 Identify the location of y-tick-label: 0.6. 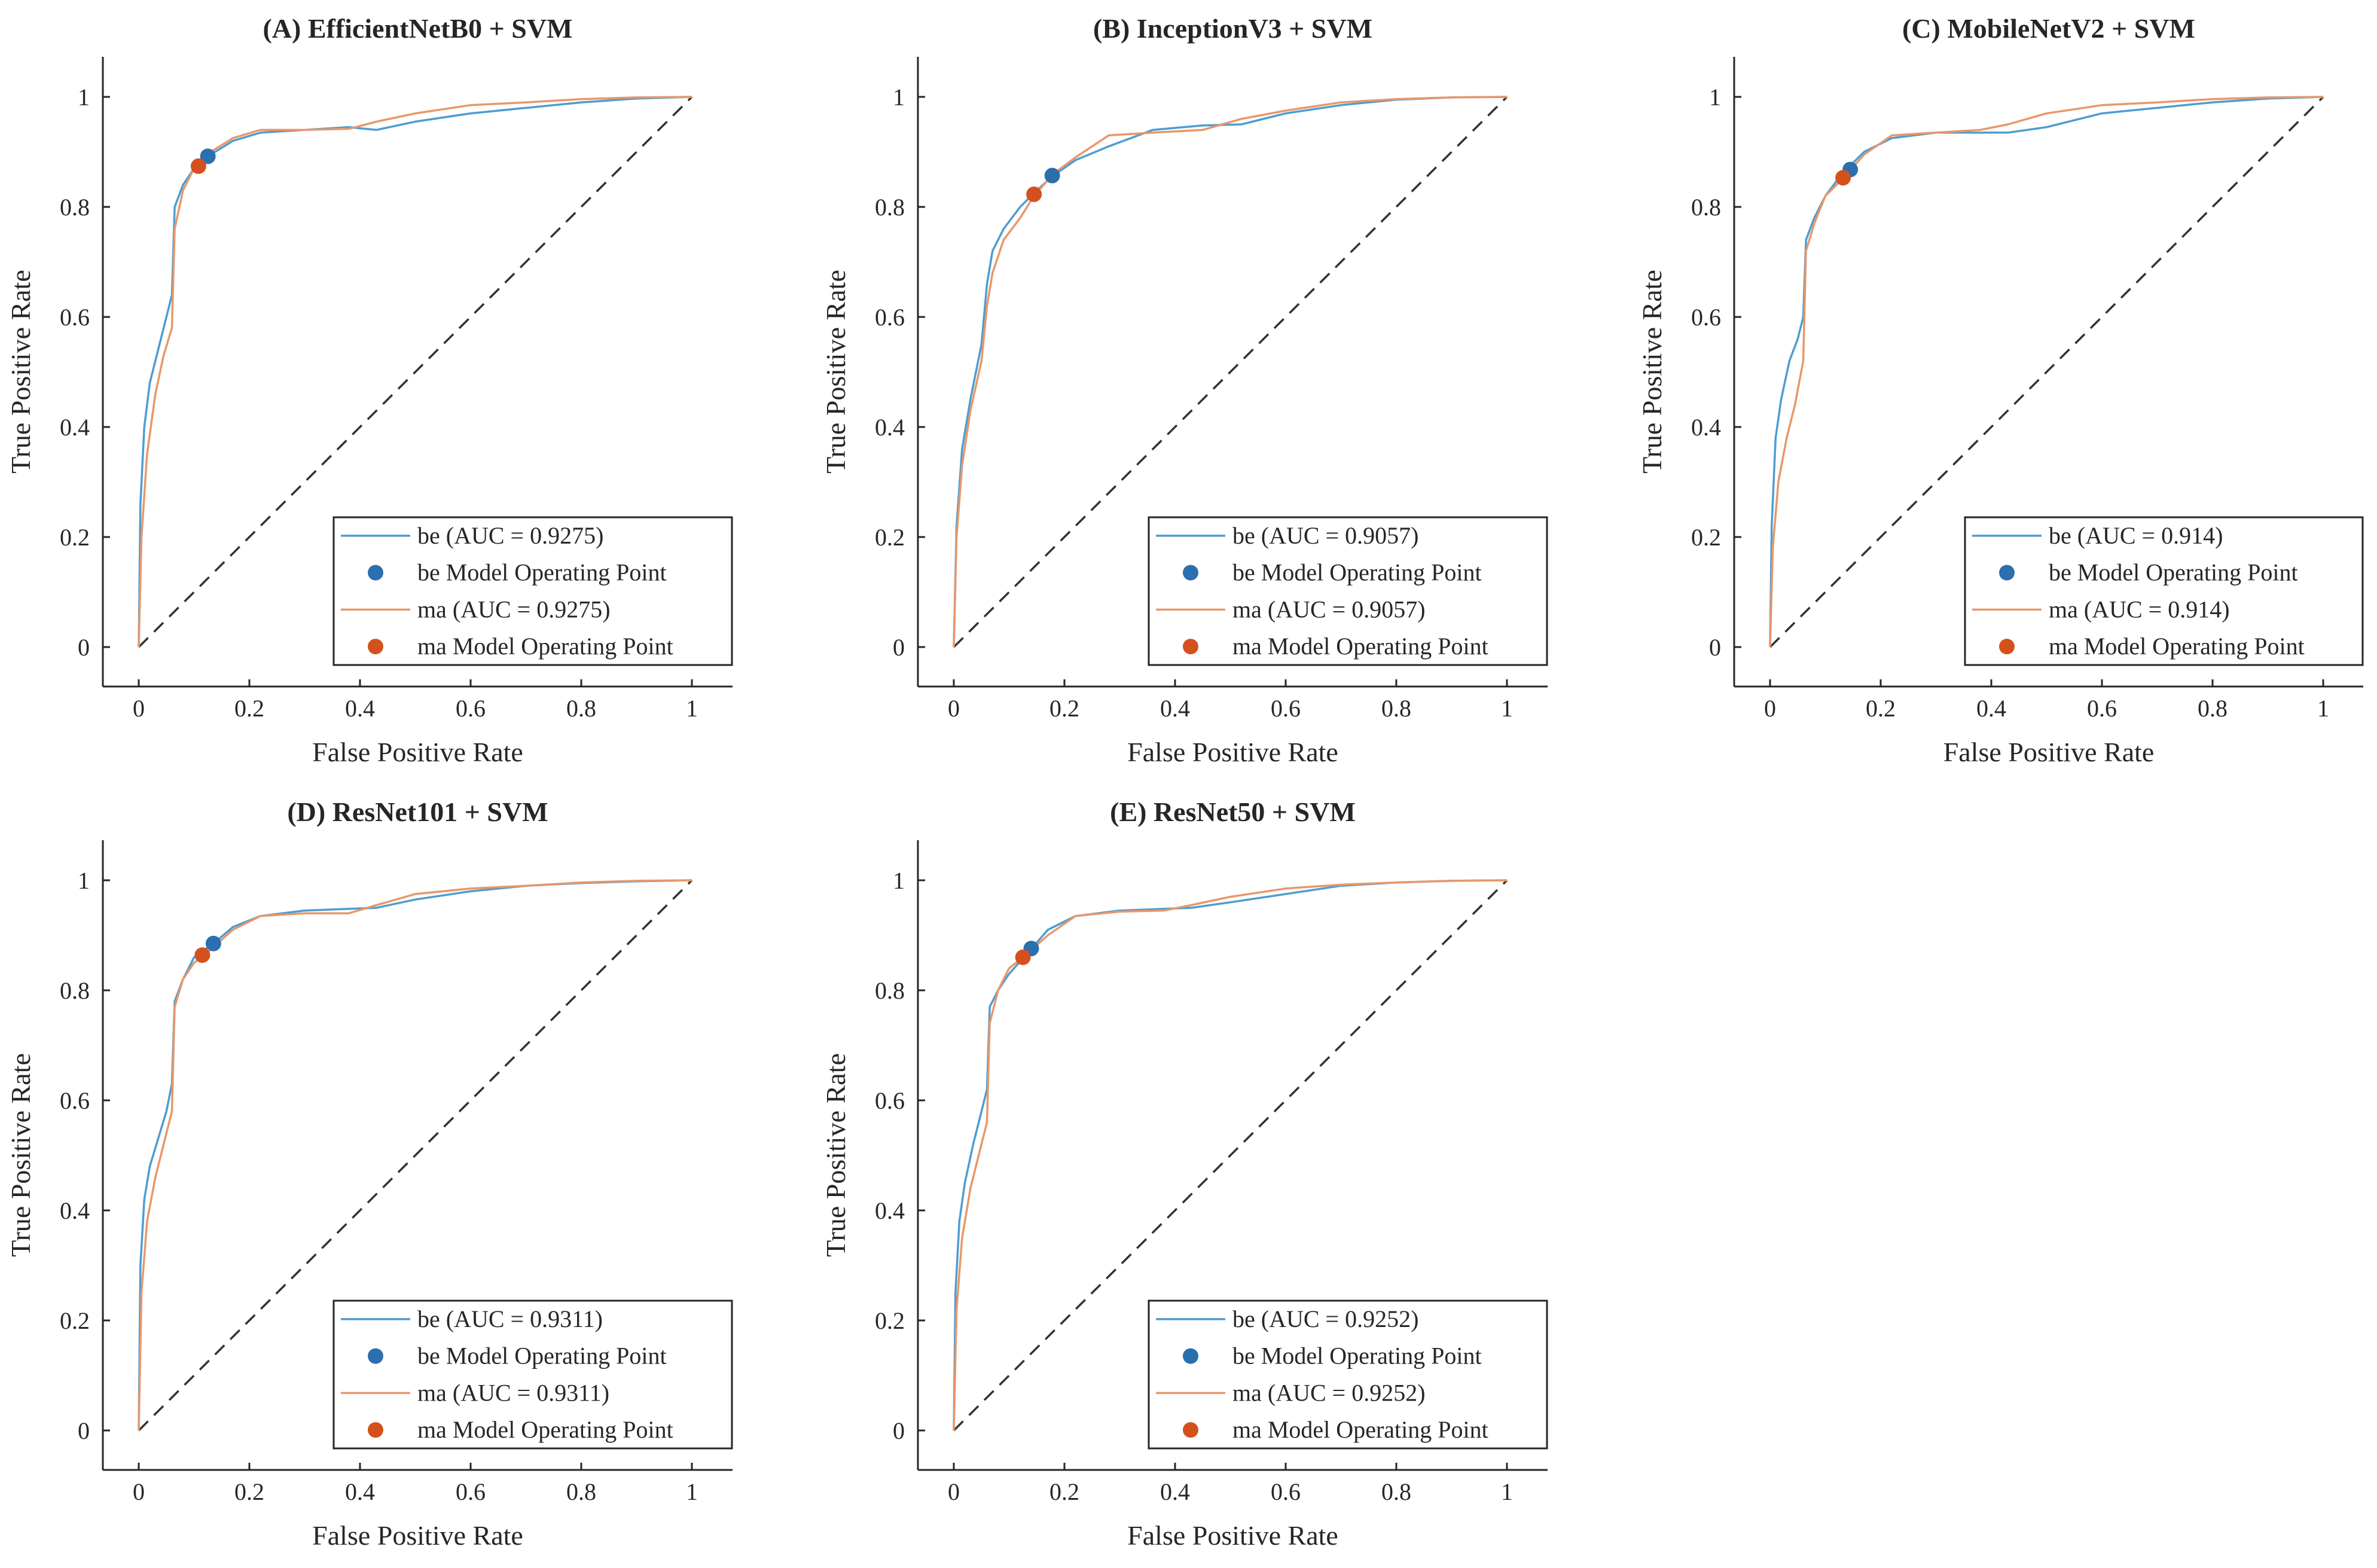
(75, 317).